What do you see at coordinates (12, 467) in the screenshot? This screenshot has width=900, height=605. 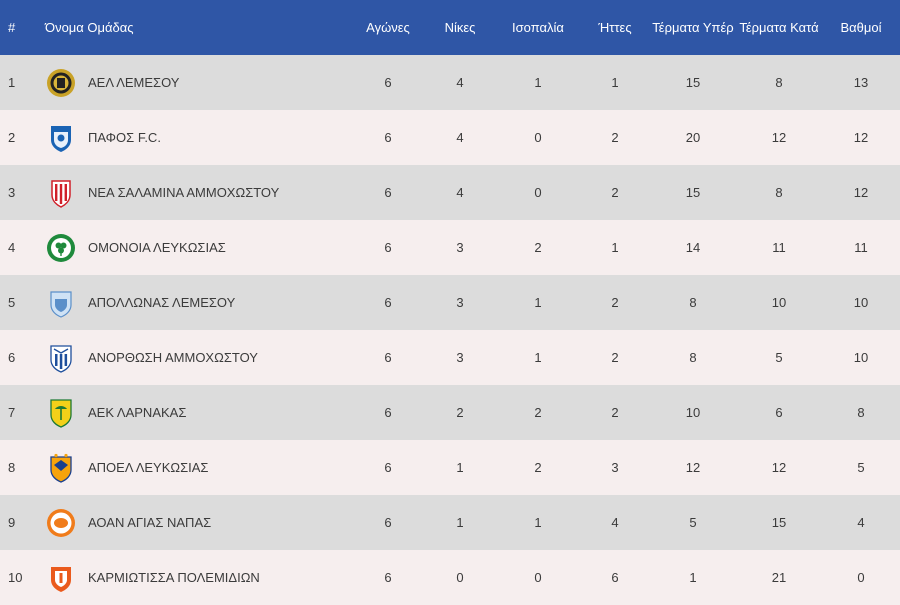 I see `rank-cell: 8` at bounding box center [12, 467].